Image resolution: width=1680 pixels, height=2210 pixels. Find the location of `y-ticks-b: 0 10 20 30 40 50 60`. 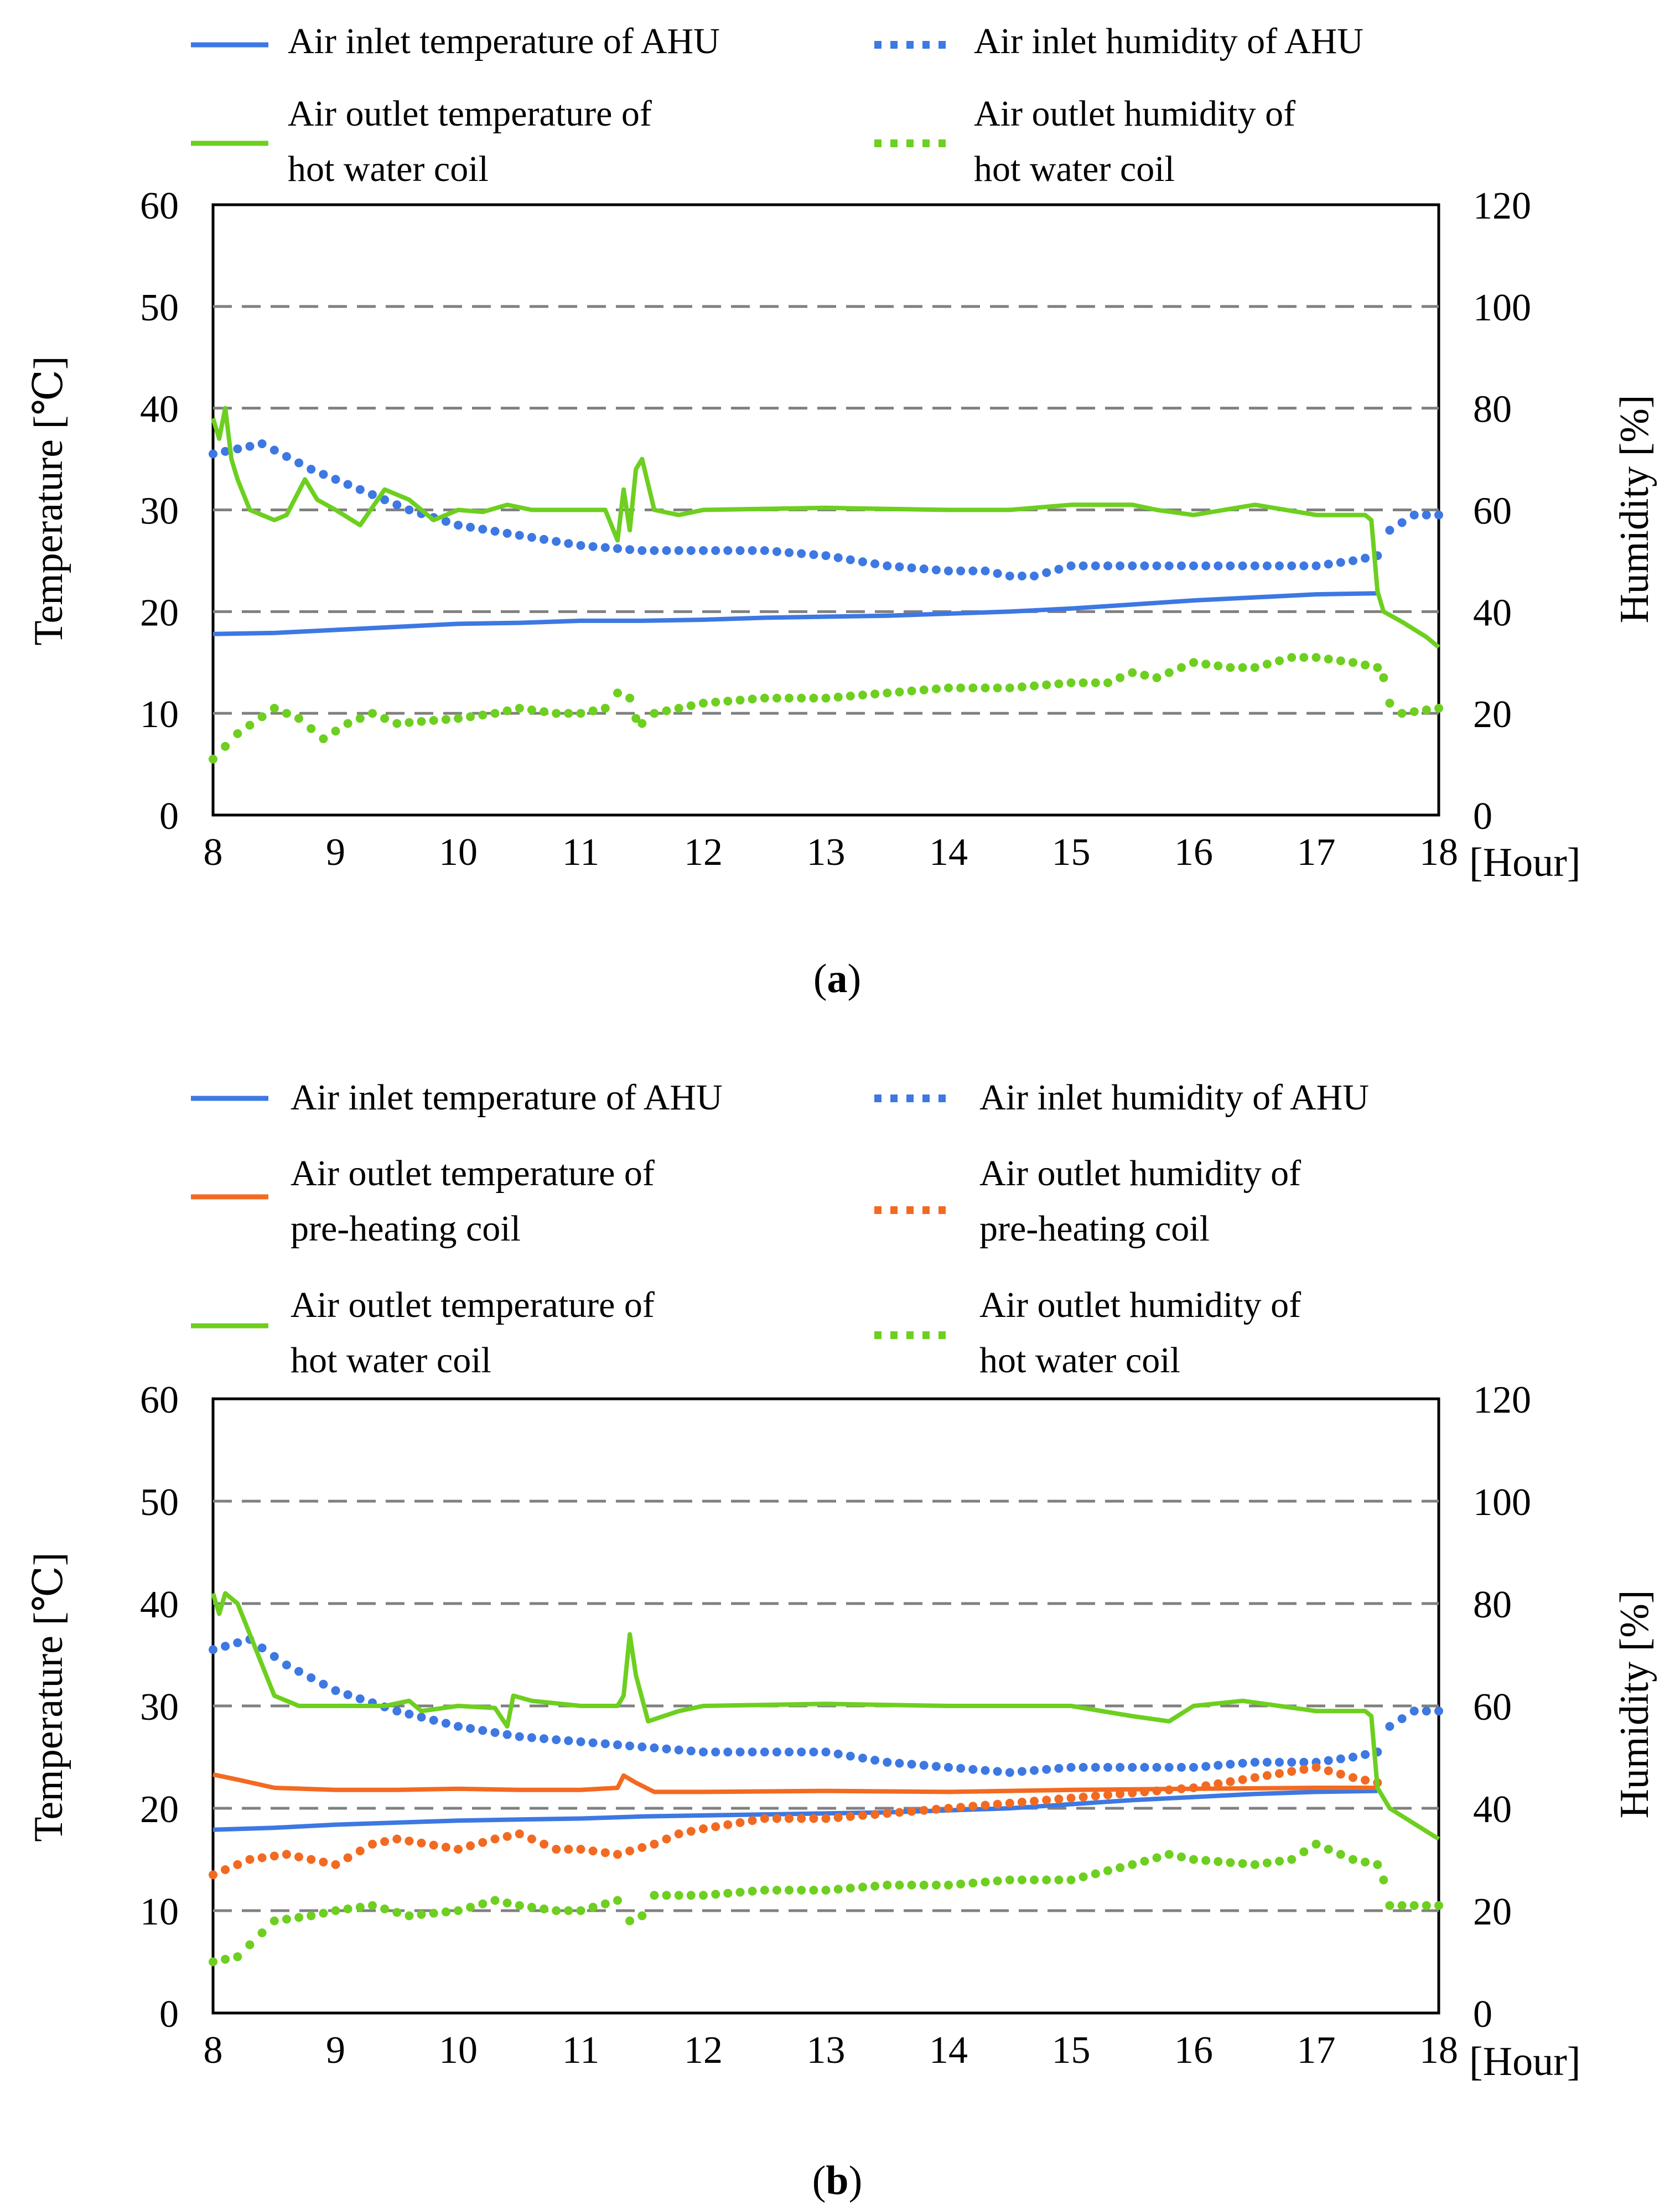

y-ticks-b: 0 10 20 30 40 50 60 is located at coordinates (159, 1707).